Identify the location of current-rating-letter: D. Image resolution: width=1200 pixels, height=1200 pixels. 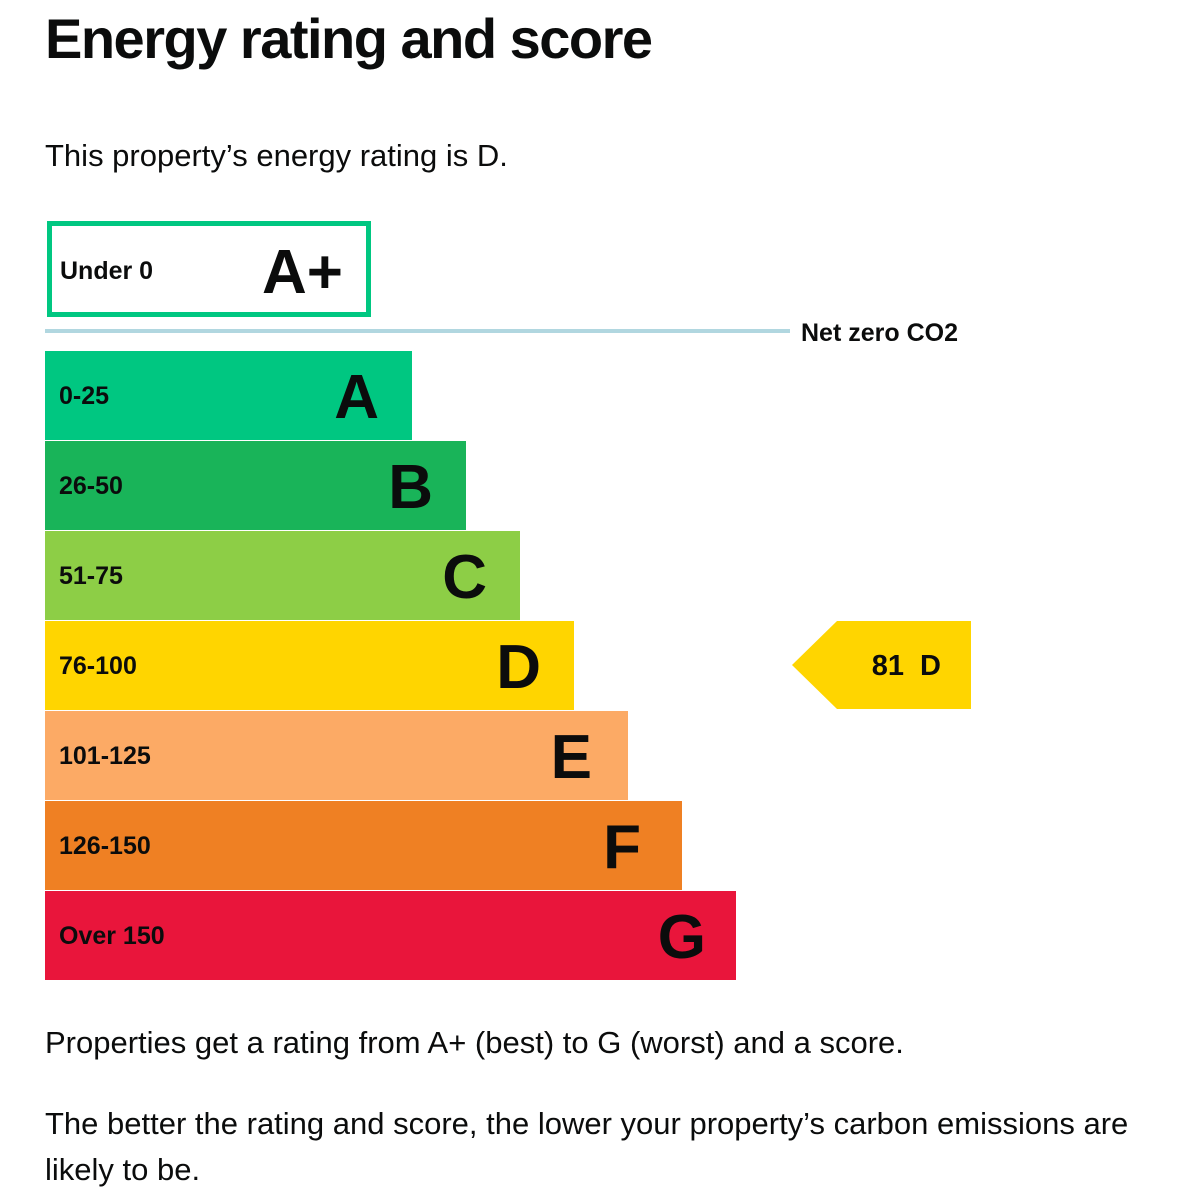
(930, 666).